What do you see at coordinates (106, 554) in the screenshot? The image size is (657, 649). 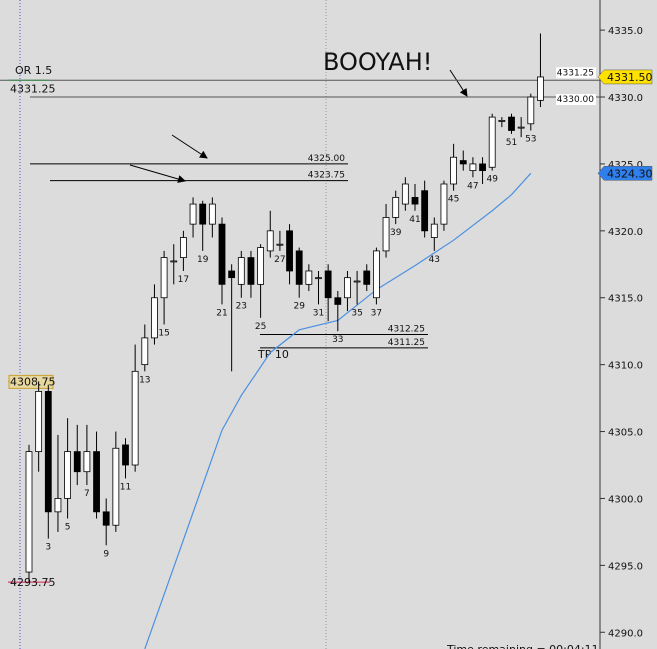 I see `bar-number: 9` at bounding box center [106, 554].